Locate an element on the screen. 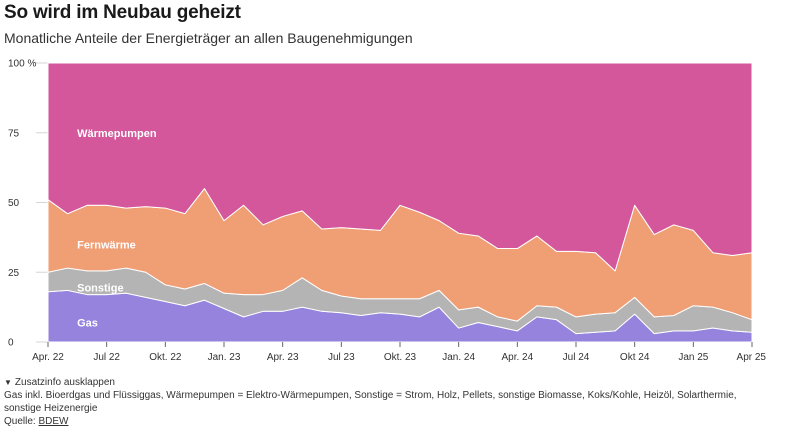  x-tick-label: Jul 22 is located at coordinates (106, 357).